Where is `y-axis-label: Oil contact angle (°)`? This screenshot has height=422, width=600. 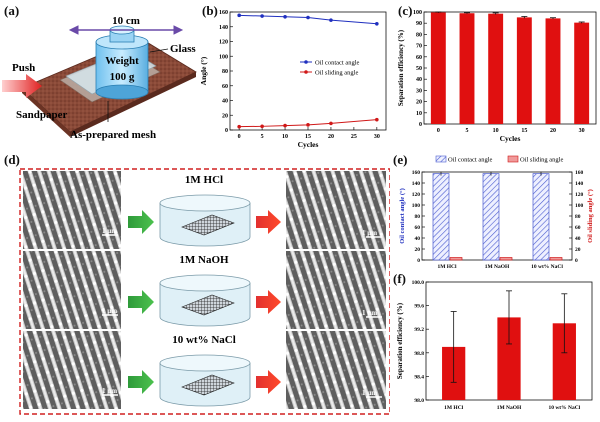 y-axis-label: Oil contact angle (°) is located at coordinates (402, 216).